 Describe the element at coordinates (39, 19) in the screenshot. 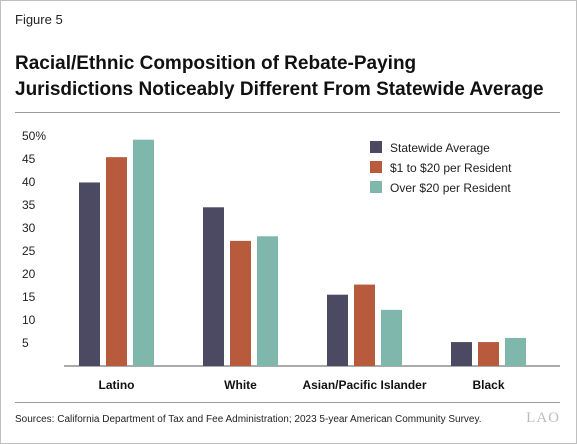

I see `figure-label: Figure 5` at that location.